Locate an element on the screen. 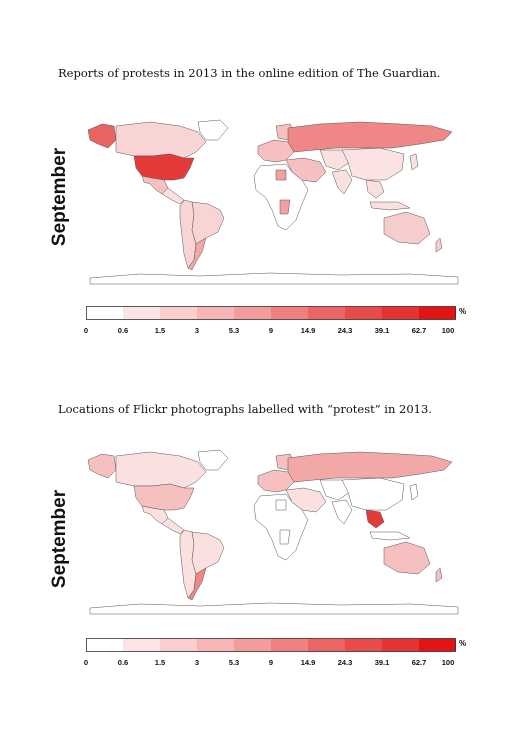  panel-1-legend-unit: % is located at coordinates (463, 311).